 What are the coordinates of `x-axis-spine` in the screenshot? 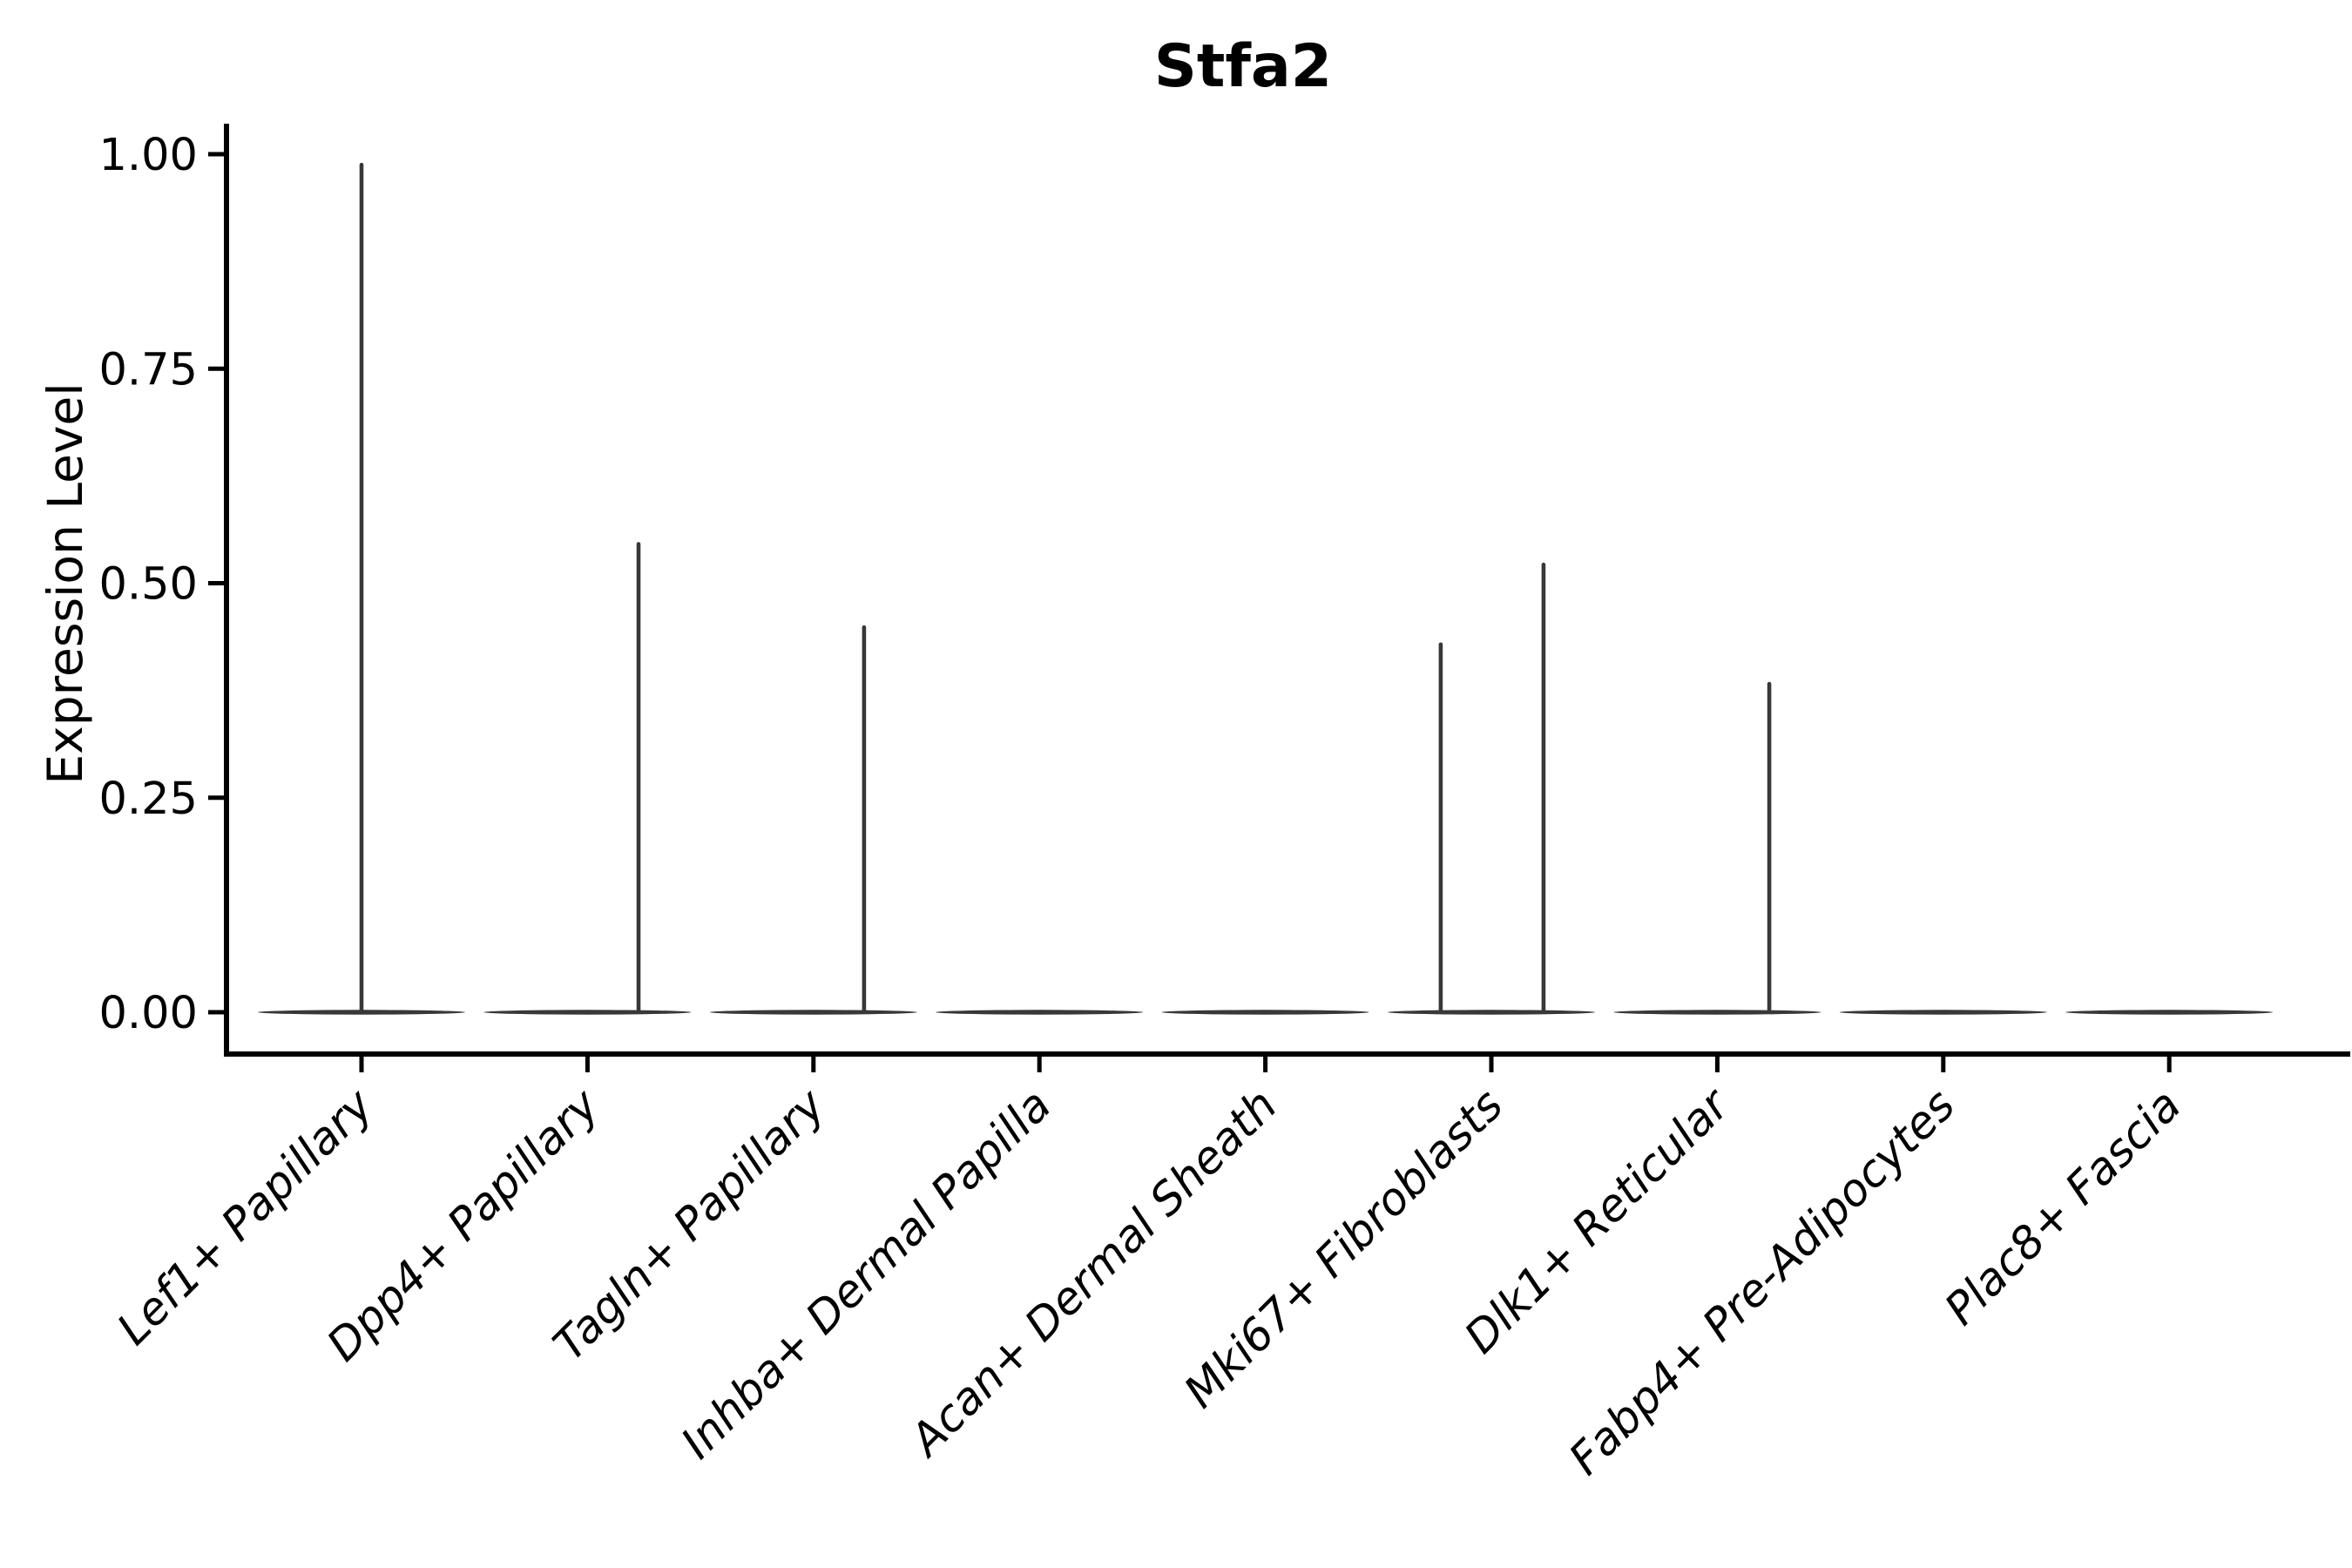 It's located at (1287, 1054).